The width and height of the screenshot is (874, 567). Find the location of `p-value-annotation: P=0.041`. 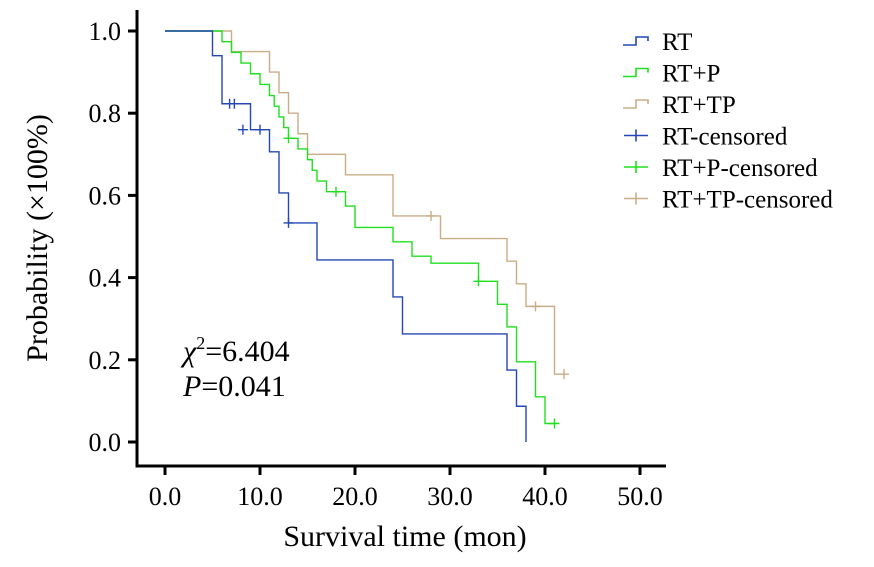

p-value-annotation: P=0.041 is located at coordinates (234, 386).